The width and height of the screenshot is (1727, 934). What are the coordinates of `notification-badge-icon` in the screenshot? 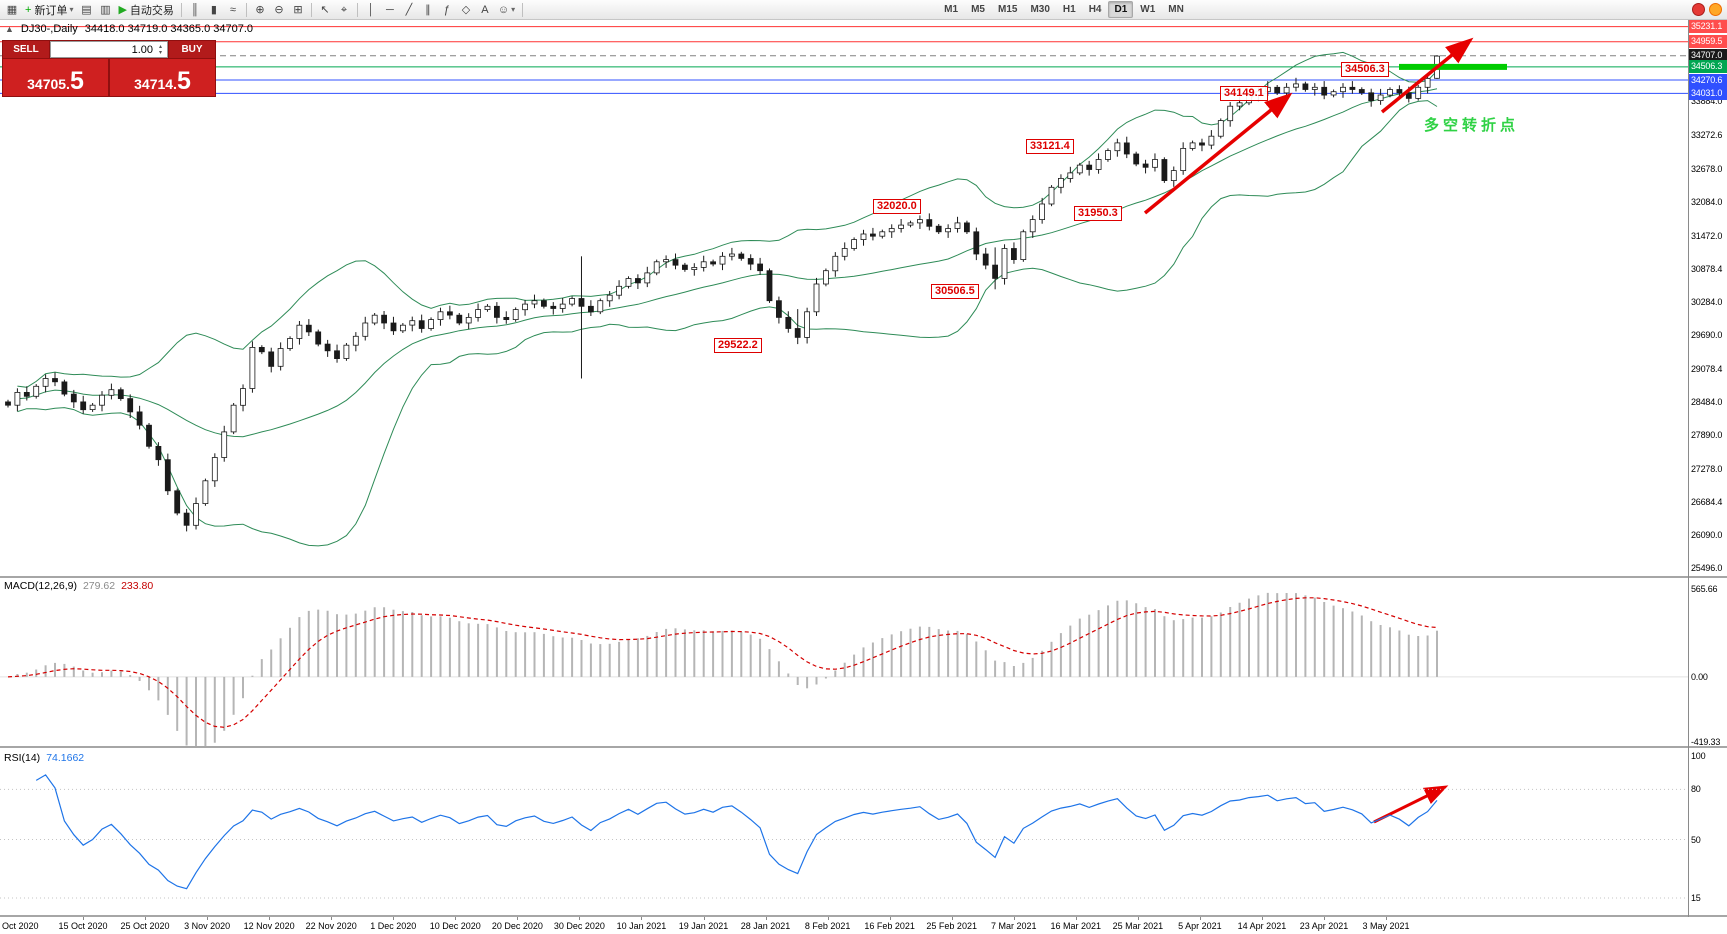 It's located at (1698, 9).